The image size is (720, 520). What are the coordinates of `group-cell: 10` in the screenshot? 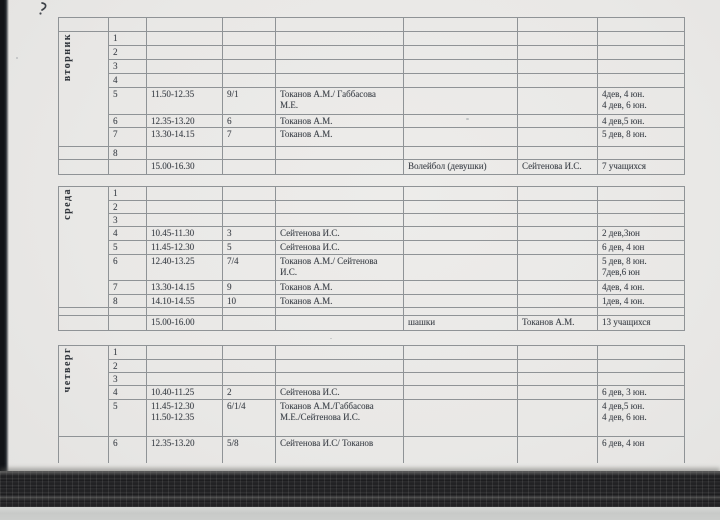 It's located at (249, 301).